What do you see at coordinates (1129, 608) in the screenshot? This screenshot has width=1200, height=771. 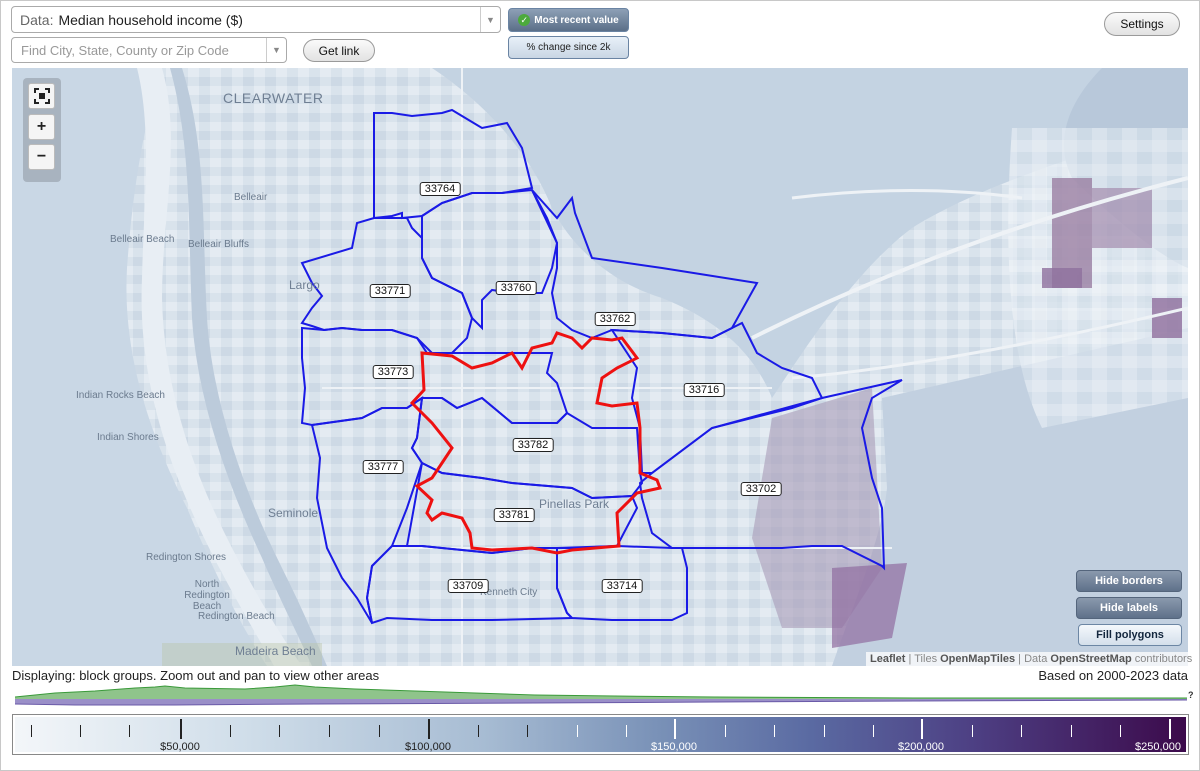 I see `hide-labels-button: Hide labels` at bounding box center [1129, 608].